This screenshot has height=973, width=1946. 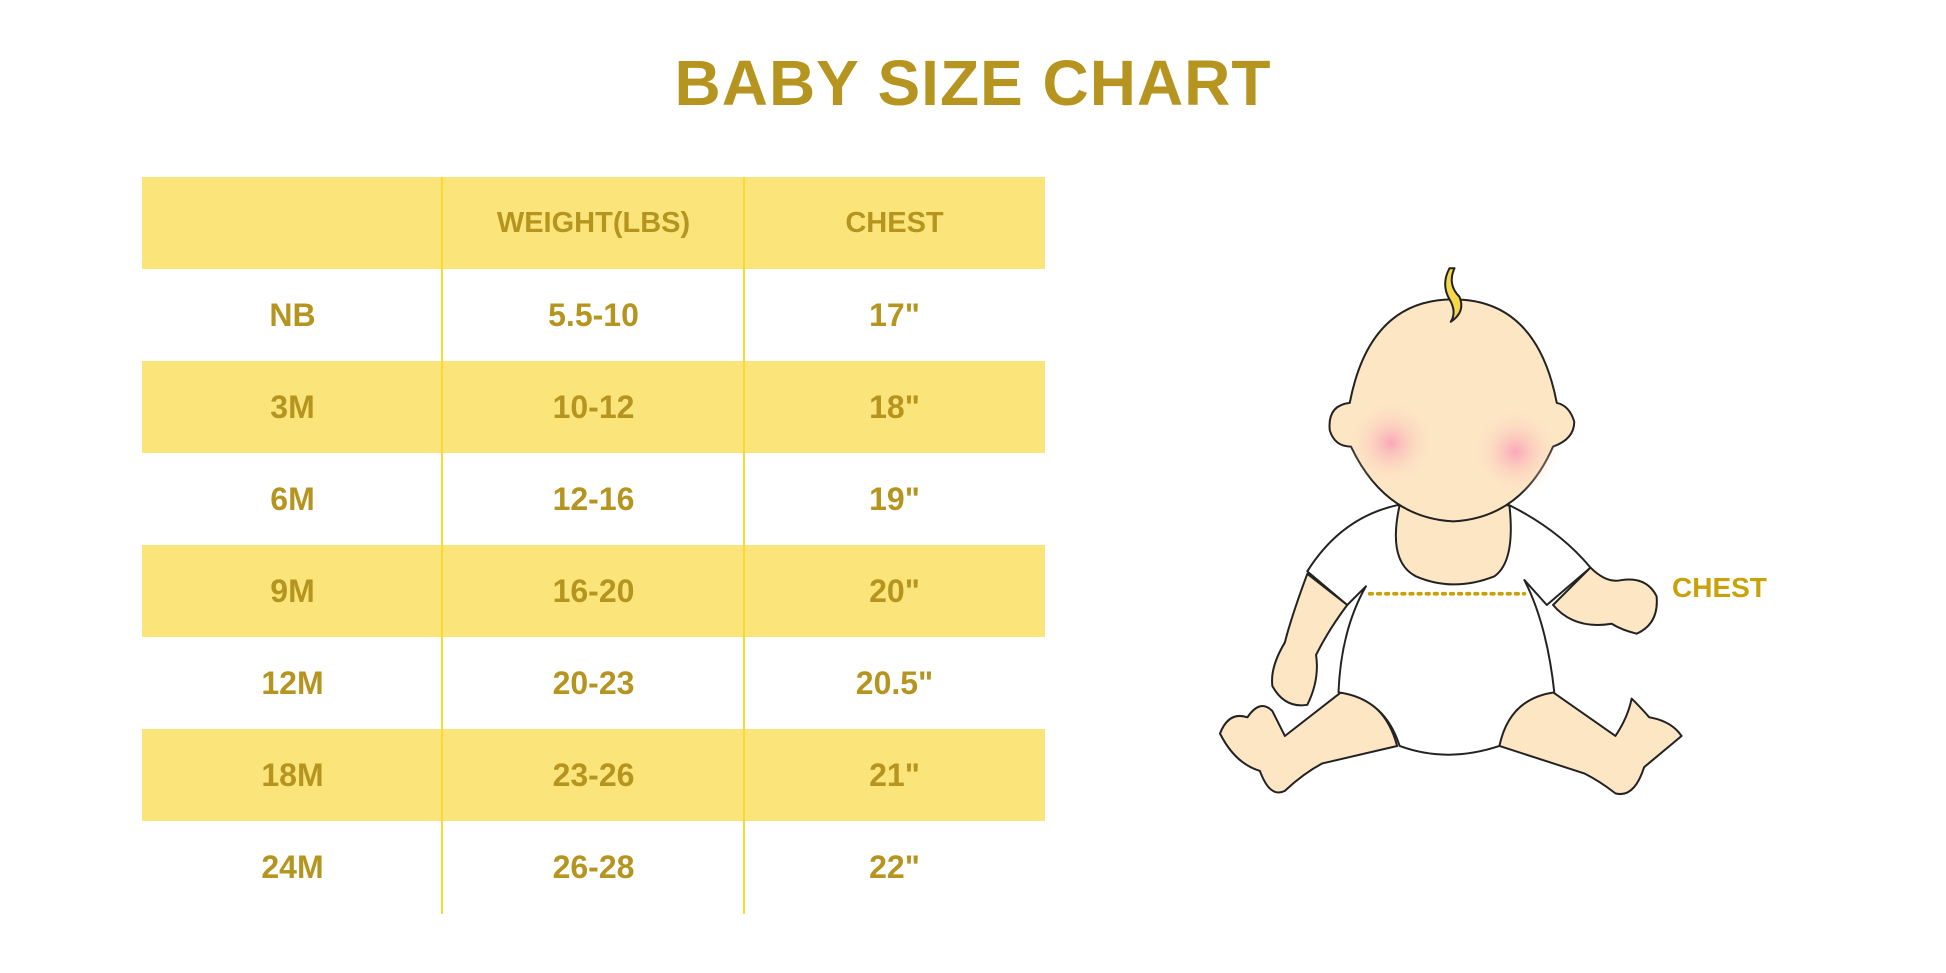 What do you see at coordinates (292, 406) in the screenshot?
I see `cell-size: 3M` at bounding box center [292, 406].